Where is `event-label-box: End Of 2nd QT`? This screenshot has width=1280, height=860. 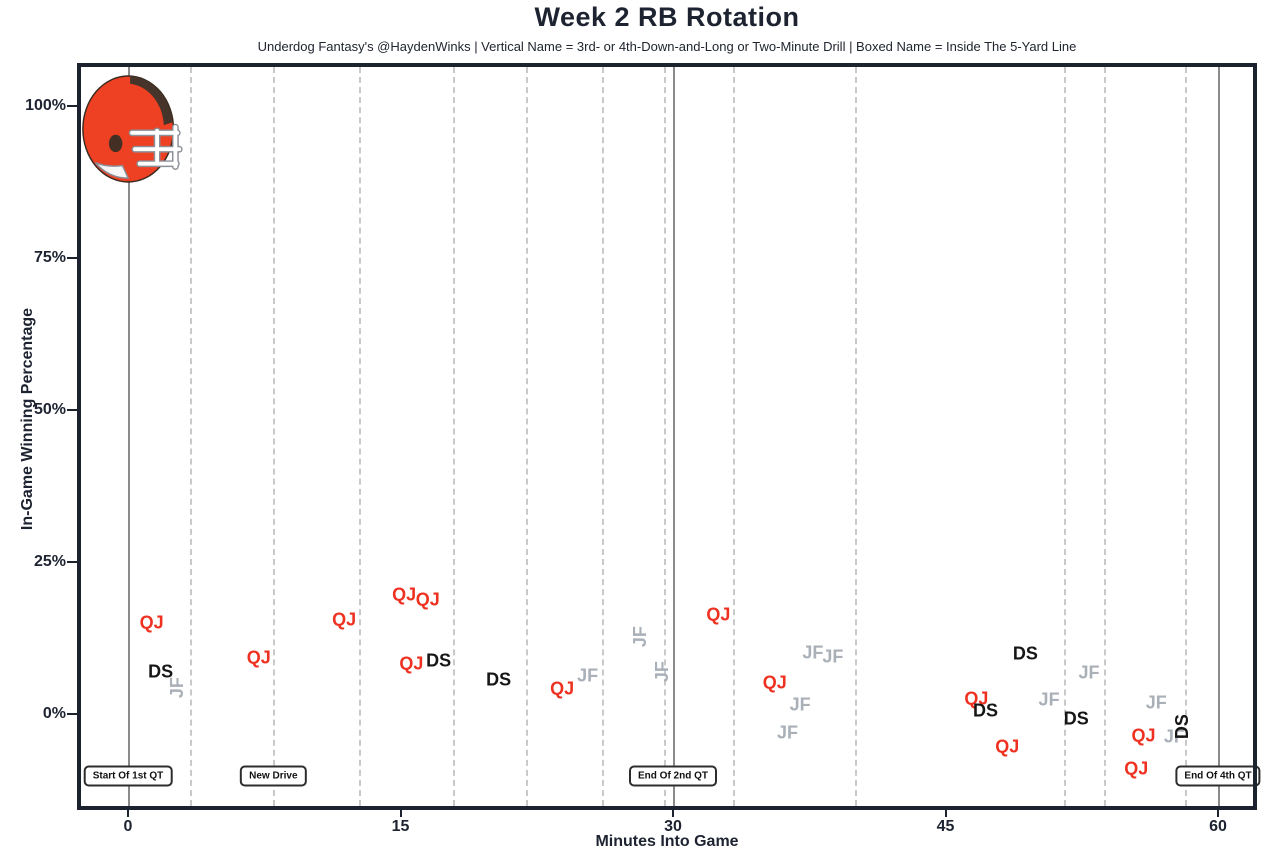 event-label-box: End Of 2nd QT is located at coordinates (673, 776).